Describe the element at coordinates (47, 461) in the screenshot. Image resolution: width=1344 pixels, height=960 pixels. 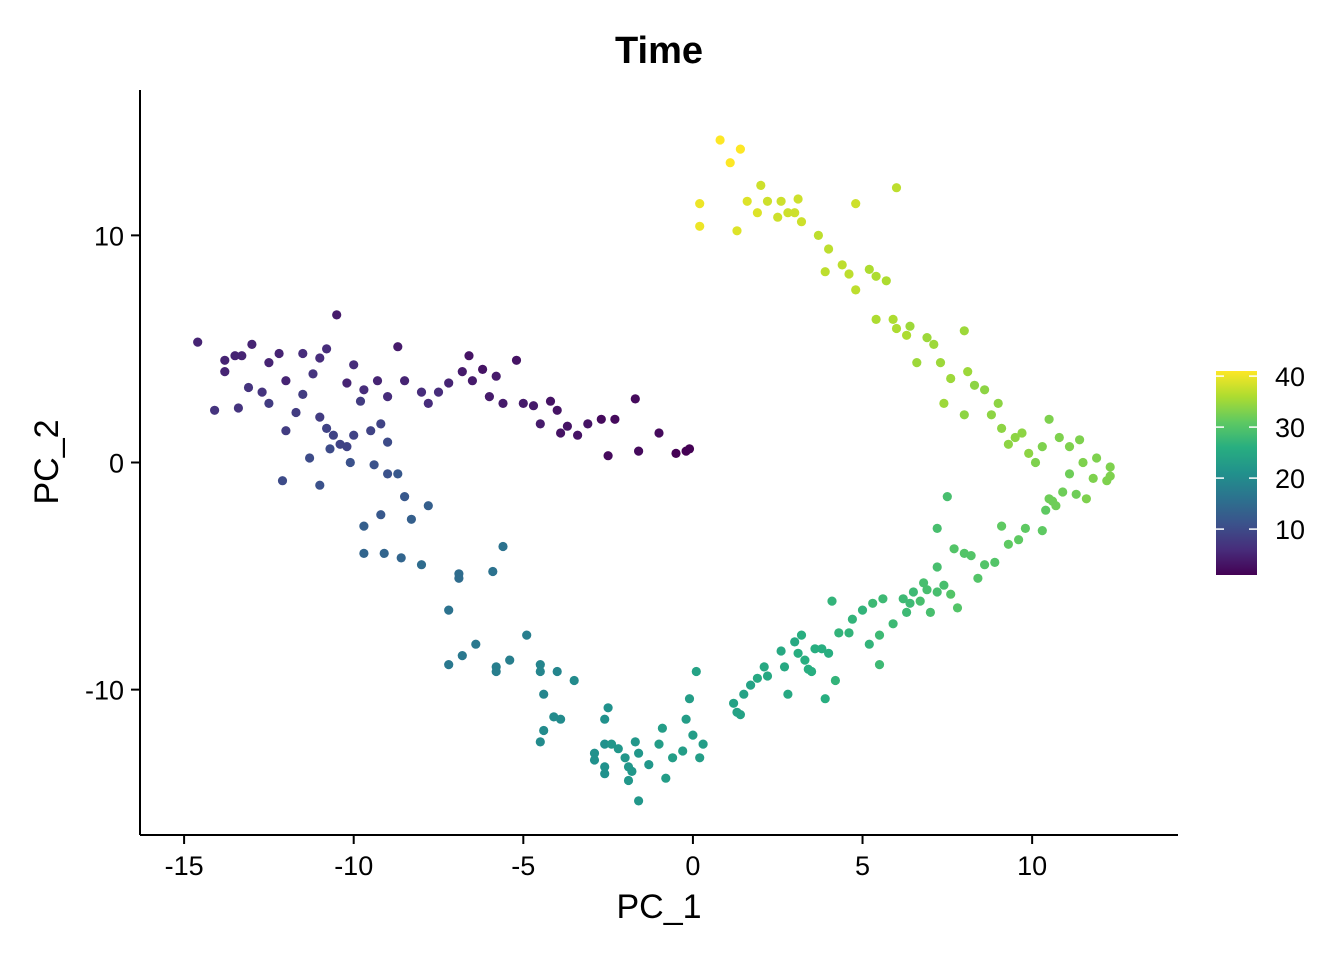
I see `y-axis-title: PC_2` at that location.